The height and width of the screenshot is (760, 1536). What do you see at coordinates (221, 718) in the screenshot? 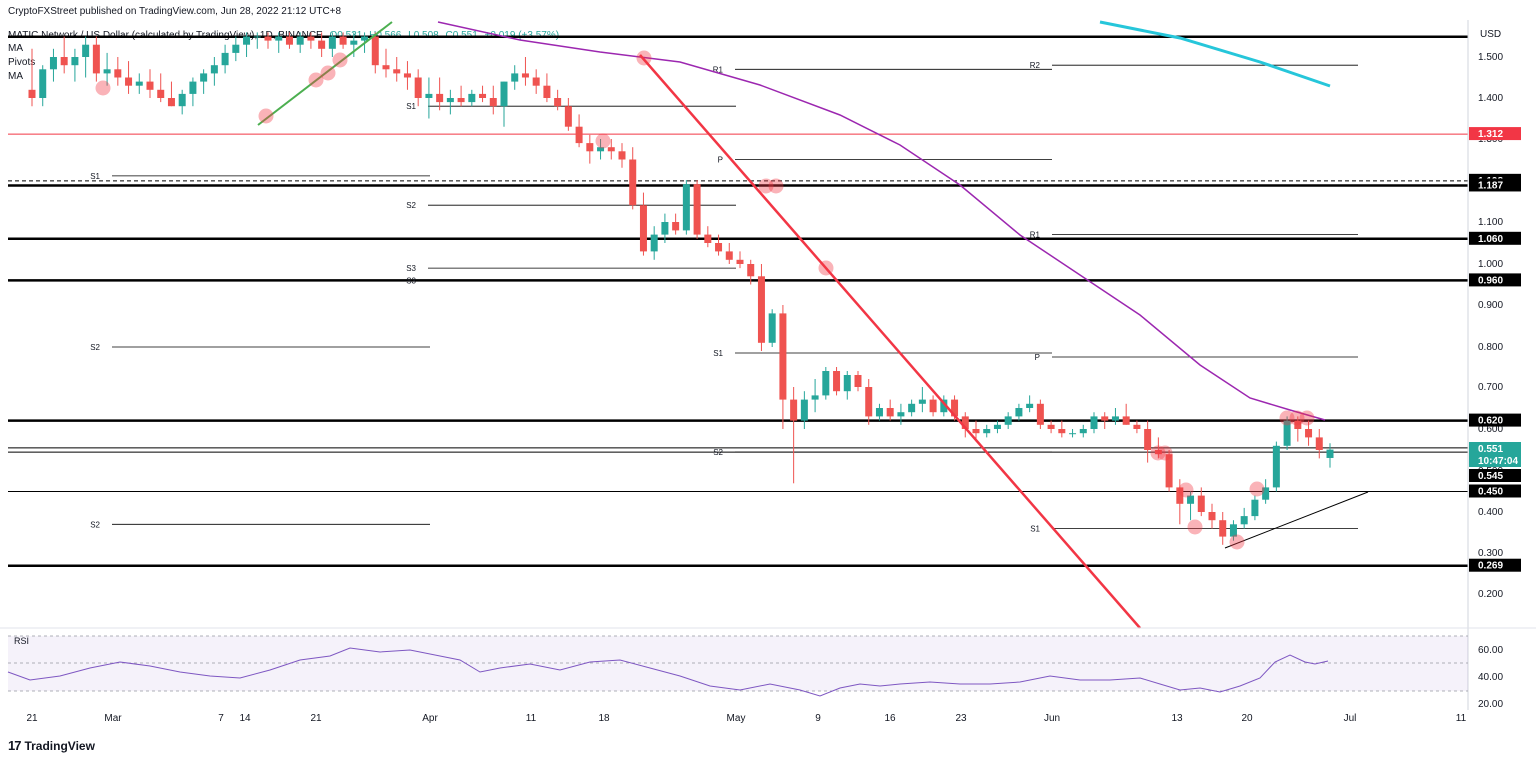
I see `x-tick-label-2: 7` at bounding box center [221, 718].